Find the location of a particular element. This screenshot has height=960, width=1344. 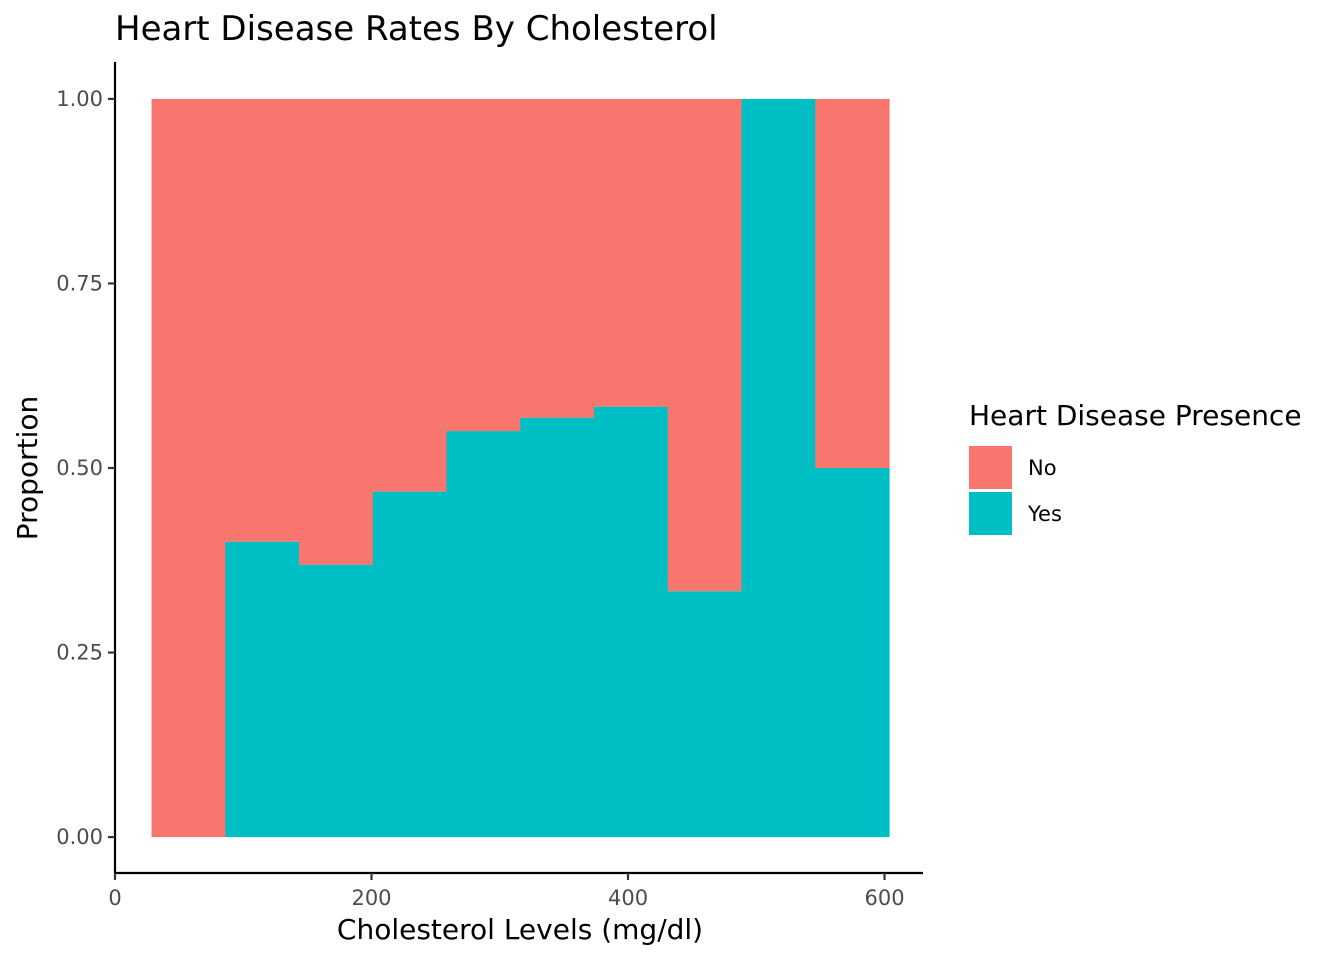

legend-label-no: No is located at coordinates (1042, 468).